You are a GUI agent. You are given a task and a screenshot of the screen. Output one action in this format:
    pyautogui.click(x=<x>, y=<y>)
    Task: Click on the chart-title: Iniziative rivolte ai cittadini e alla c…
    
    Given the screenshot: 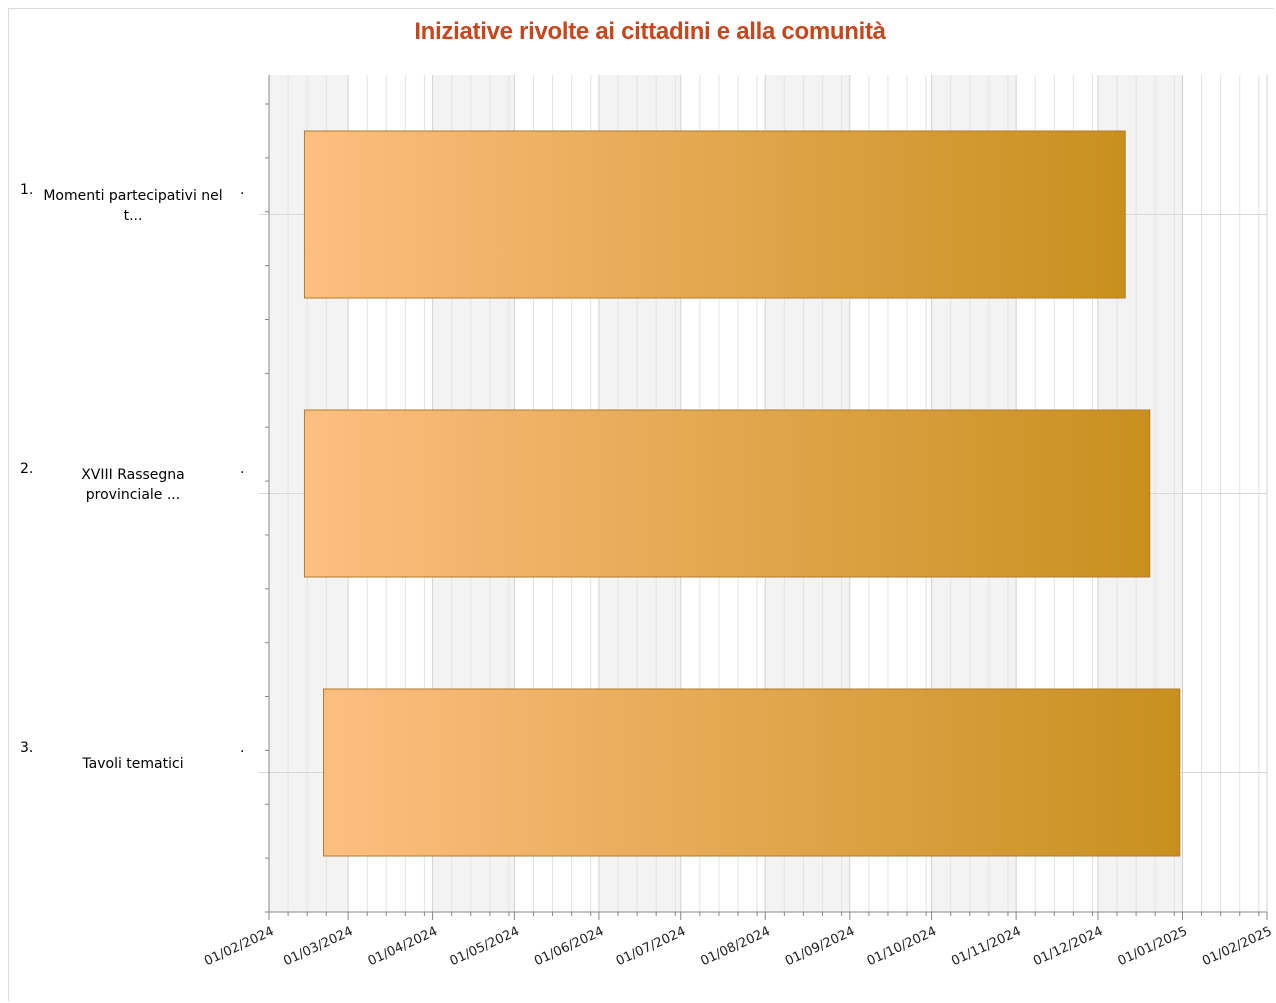 What is the action you would take?
    pyautogui.click(x=650, y=31)
    